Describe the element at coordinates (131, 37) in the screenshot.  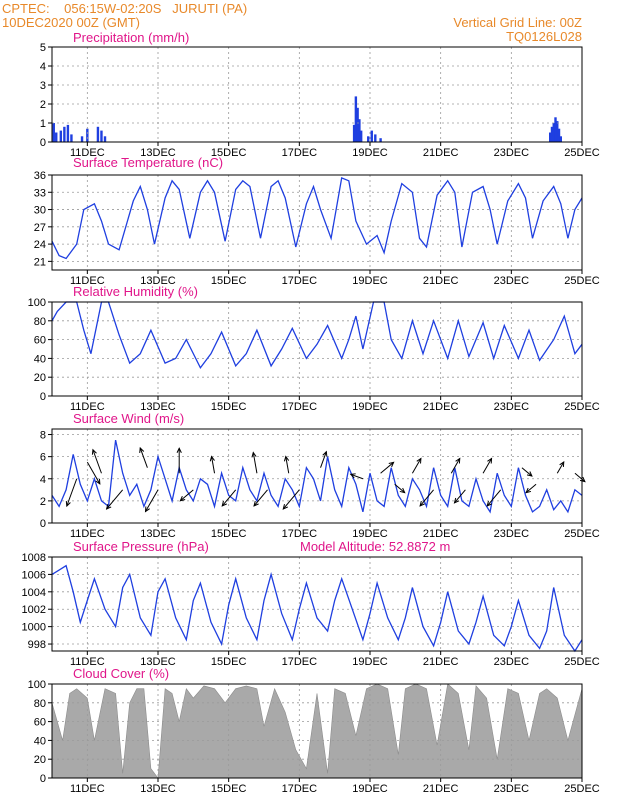
I see `panel-title: Precipitation (mm/h)` at that location.